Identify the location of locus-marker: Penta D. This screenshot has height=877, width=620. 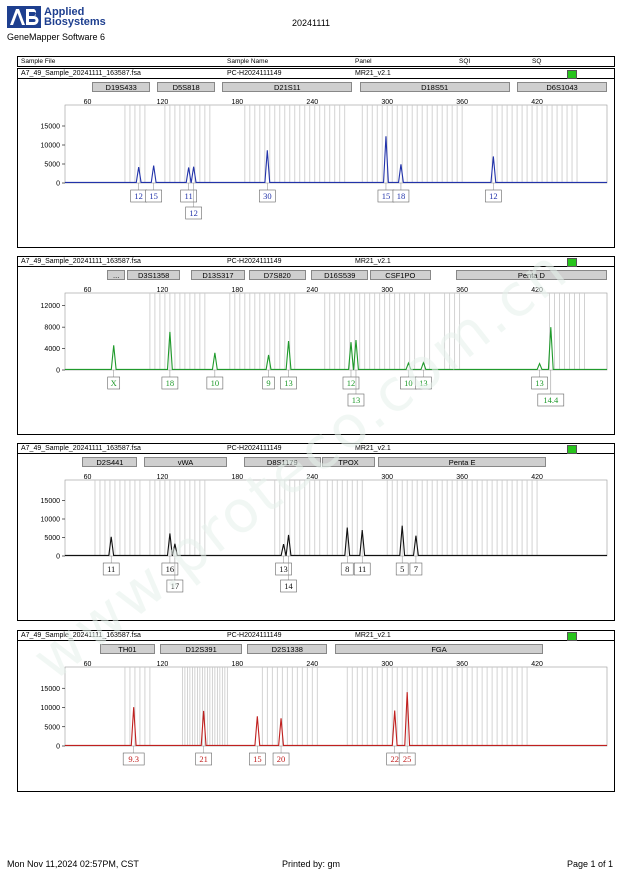
(531, 275).